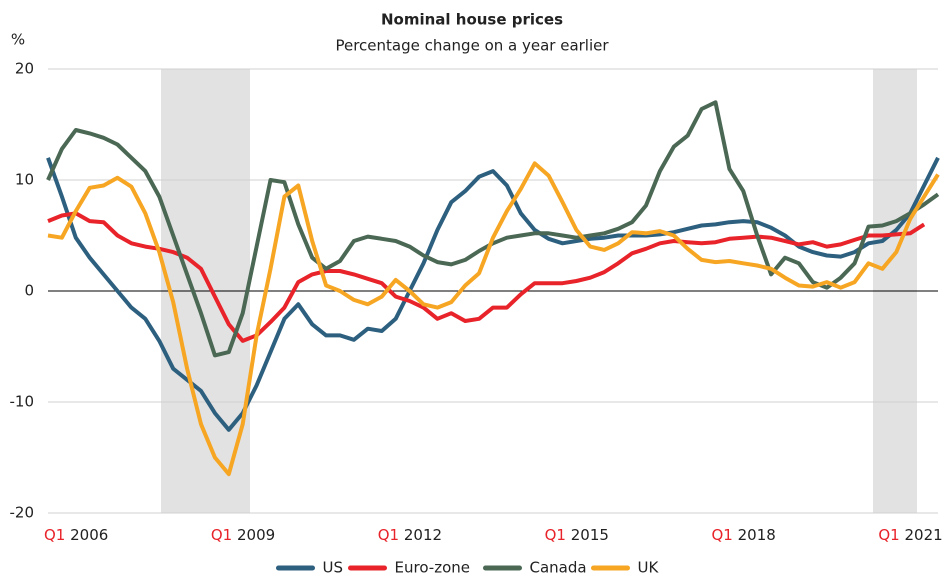  Describe the element at coordinates (22, 513) in the screenshot. I see `y-tick-label: -20` at that location.